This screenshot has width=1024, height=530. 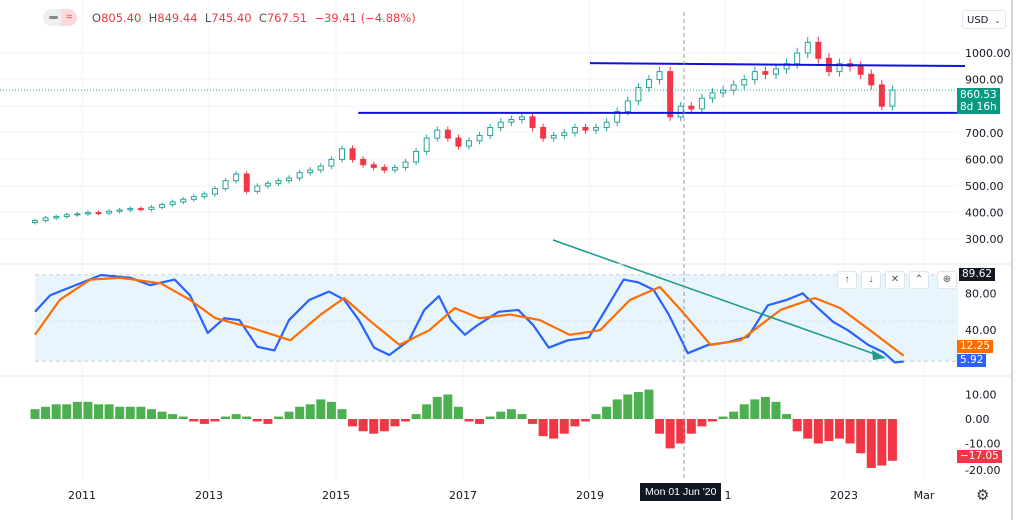 What do you see at coordinates (69, 17) in the screenshot?
I see `wave-icon: ≈` at bounding box center [69, 17].